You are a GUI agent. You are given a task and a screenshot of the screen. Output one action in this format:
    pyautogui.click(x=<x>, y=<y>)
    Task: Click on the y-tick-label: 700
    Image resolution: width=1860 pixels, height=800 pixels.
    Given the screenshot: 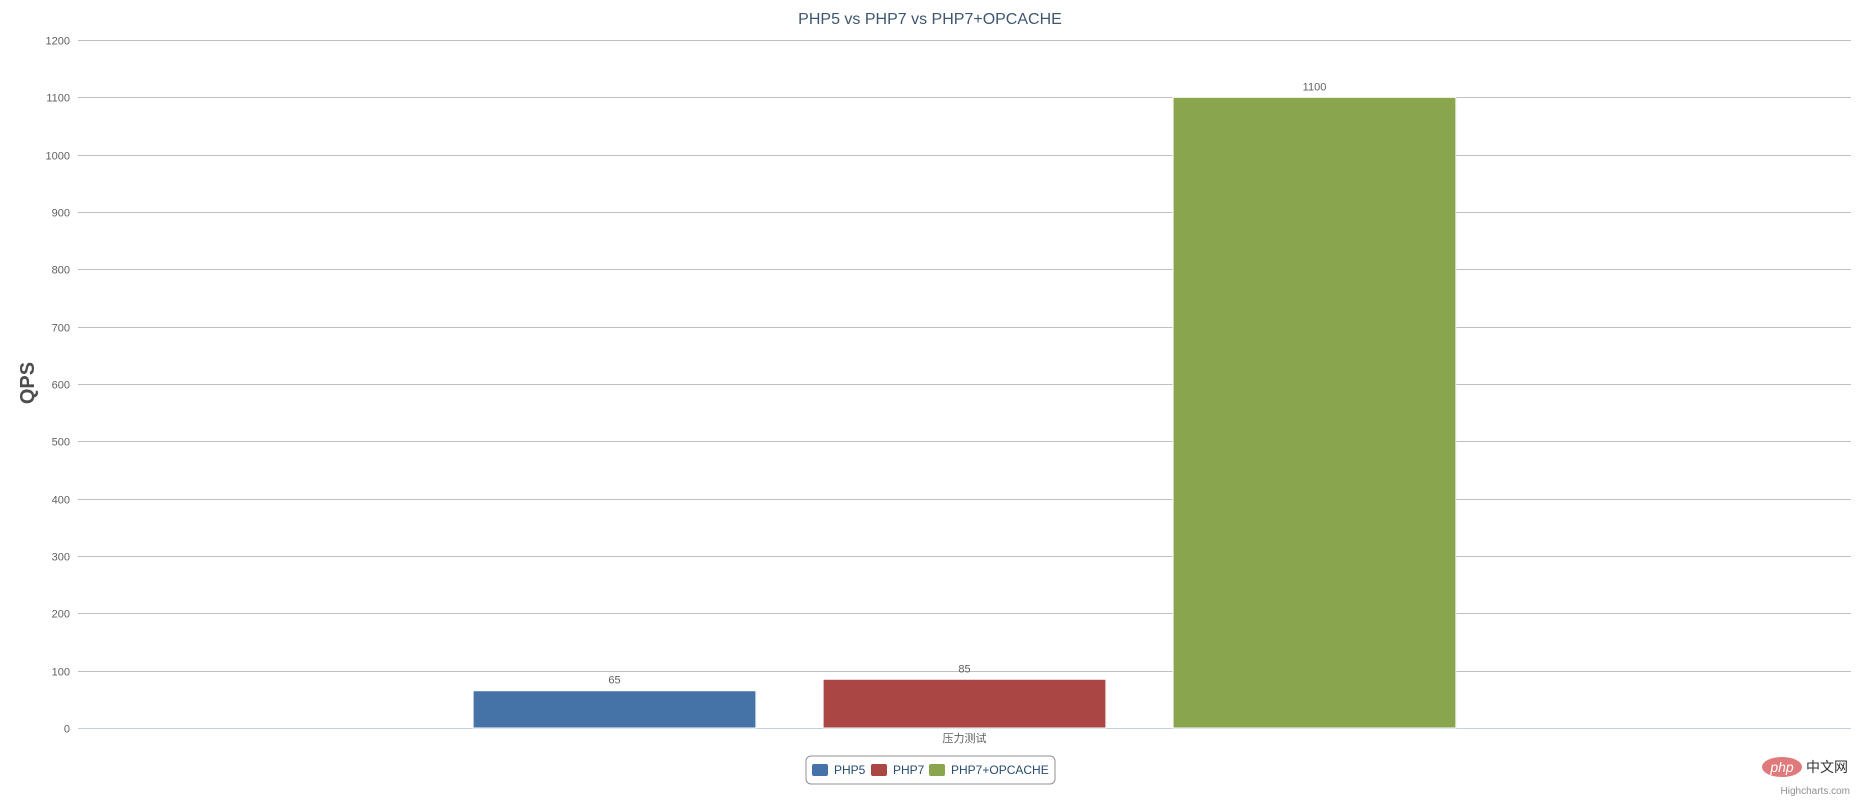 What is the action you would take?
    pyautogui.click(x=61, y=329)
    